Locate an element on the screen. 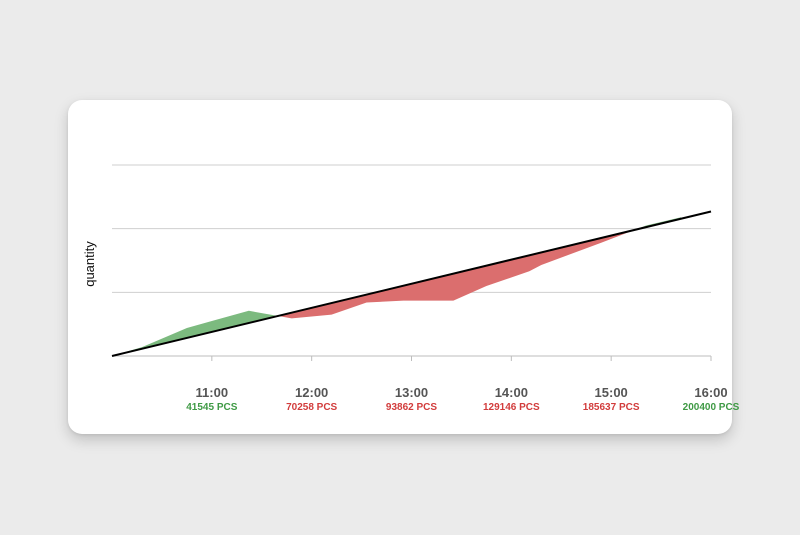 This screenshot has width=800, height=535. x-tick-label: 15:00 is located at coordinates (611, 392).